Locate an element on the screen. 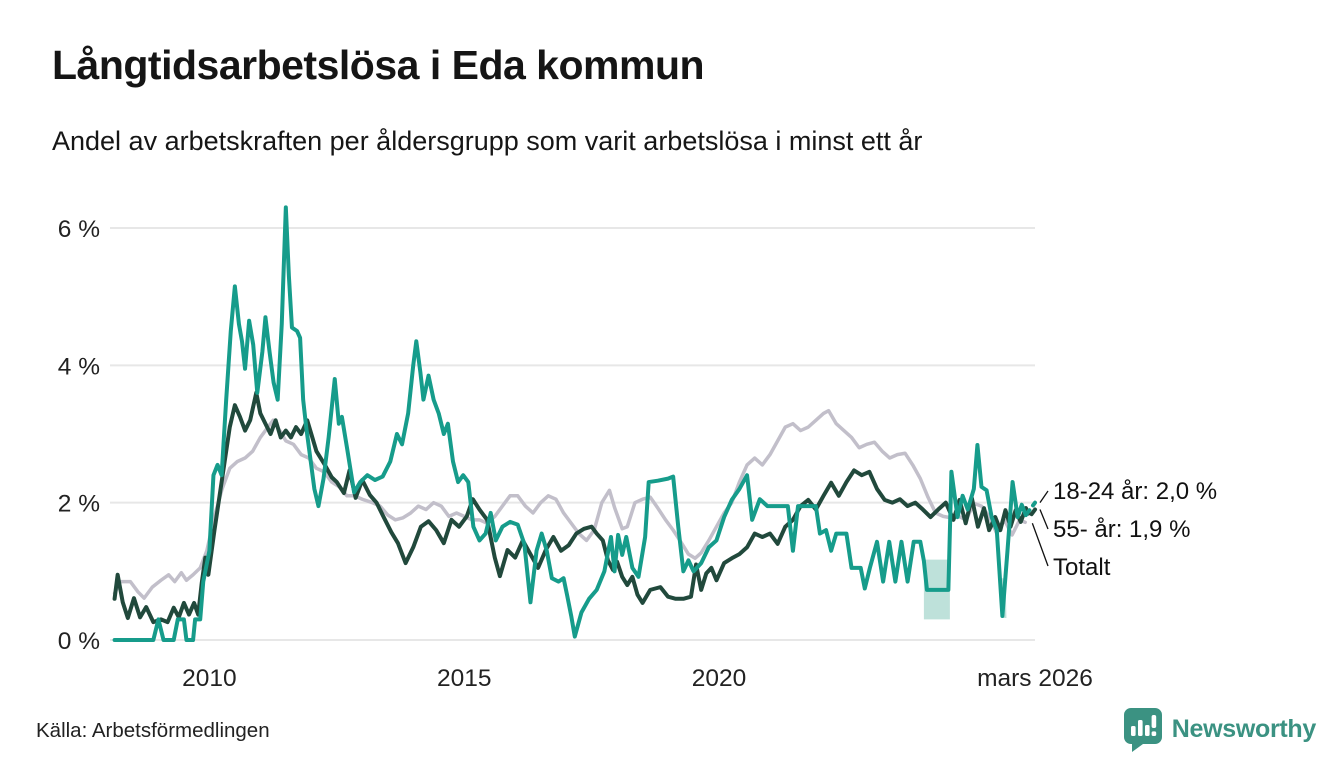 Image resolution: width=1340 pixels, height=780 pixels. page-title: Långtidsarbetslösa i Eda kommun is located at coordinates (378, 65).